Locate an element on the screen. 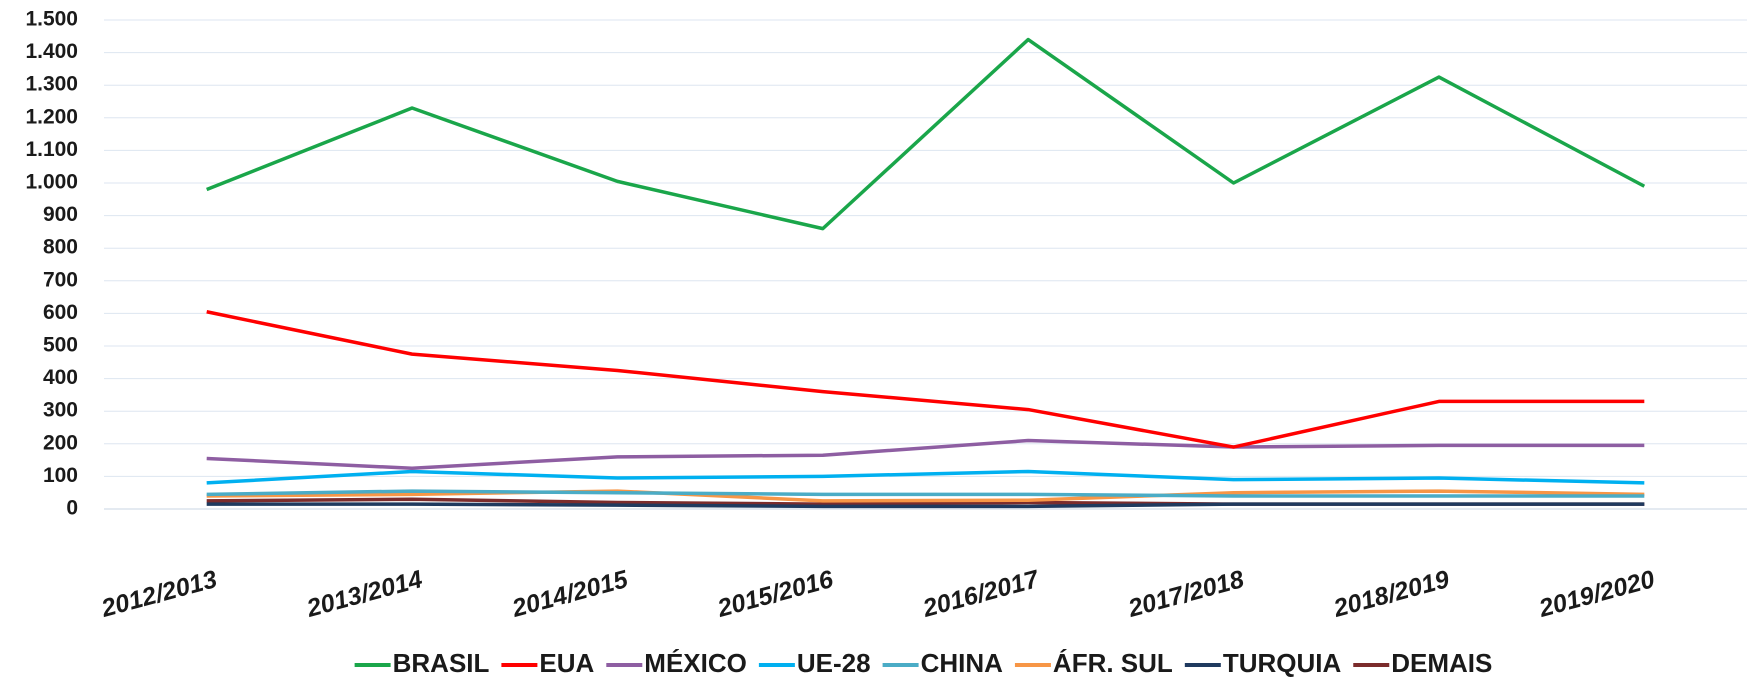 This screenshot has height=681, width=1747. y-tick-label: 500 is located at coordinates (60, 345).